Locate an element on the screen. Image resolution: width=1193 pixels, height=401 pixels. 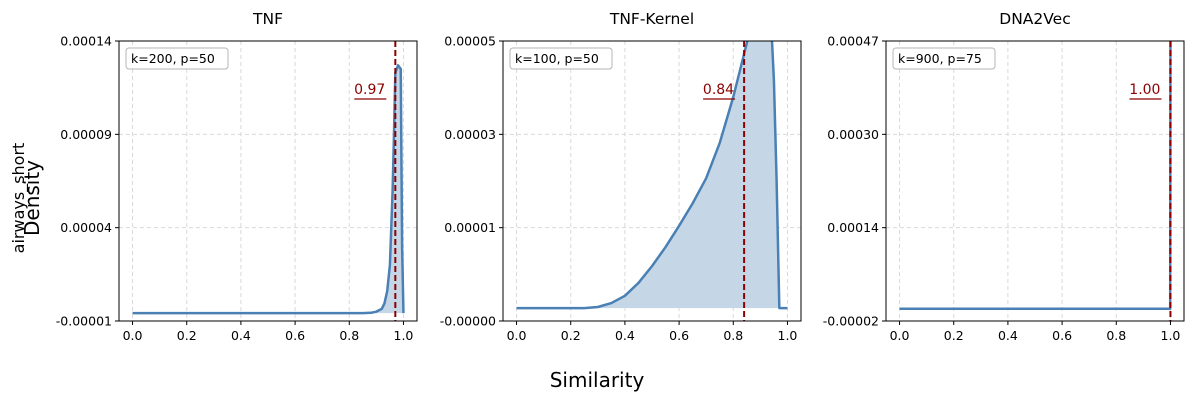
params-label: k=100, p=50 is located at coordinates (557, 58).